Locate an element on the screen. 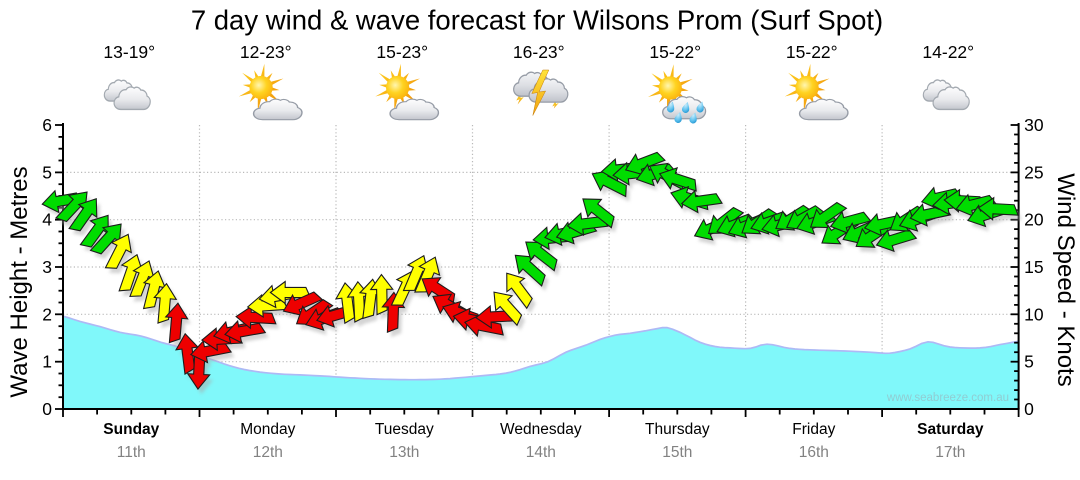  svg-text: 3 is located at coordinates (47, 267).